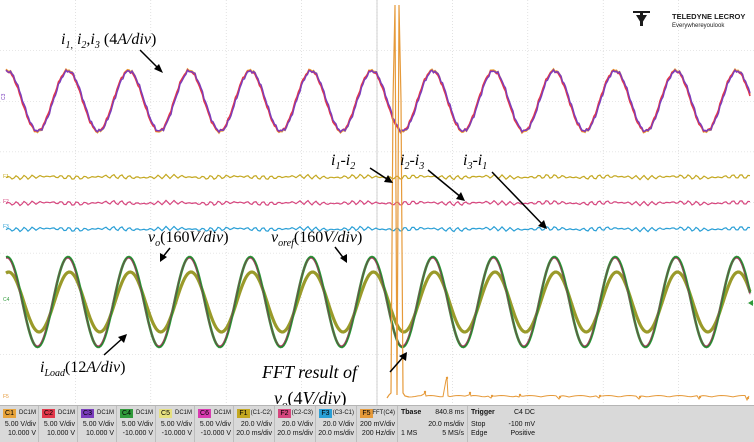 The image size is (754, 442). Describe the element at coordinates (503, 424) in the screenshot. I see `trigger-descriptor: Trigger C4 DC Stop -100 mV Edge Positive` at that location.